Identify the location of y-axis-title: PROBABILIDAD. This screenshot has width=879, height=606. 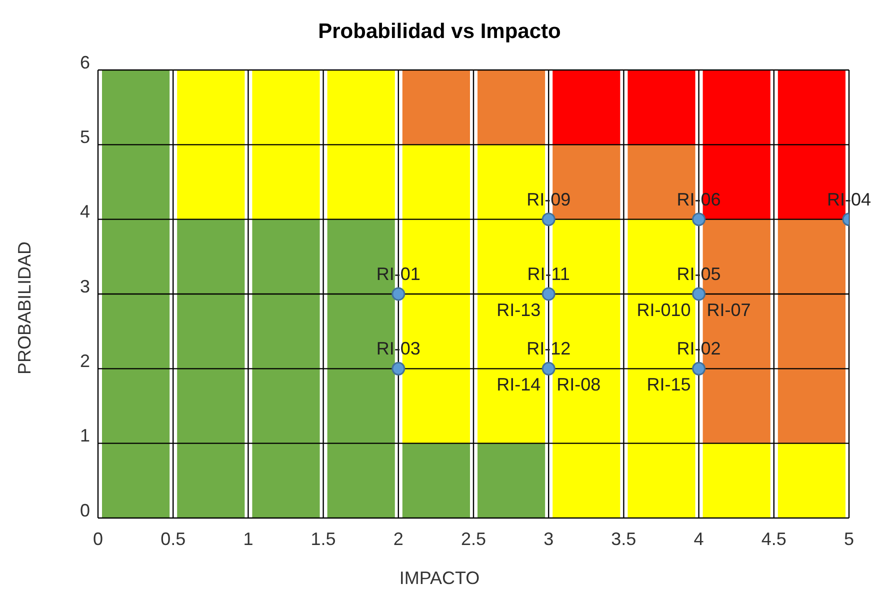
(25, 308).